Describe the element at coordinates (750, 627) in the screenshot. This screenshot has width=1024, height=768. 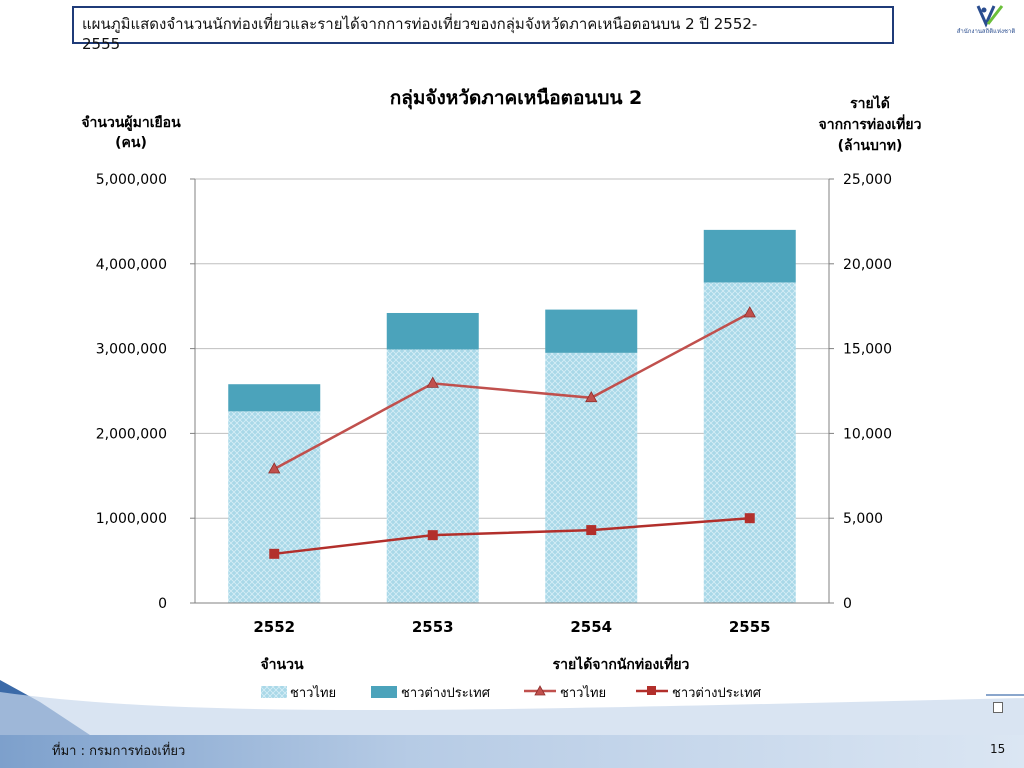
I see `x-category-2555: 2555` at that location.